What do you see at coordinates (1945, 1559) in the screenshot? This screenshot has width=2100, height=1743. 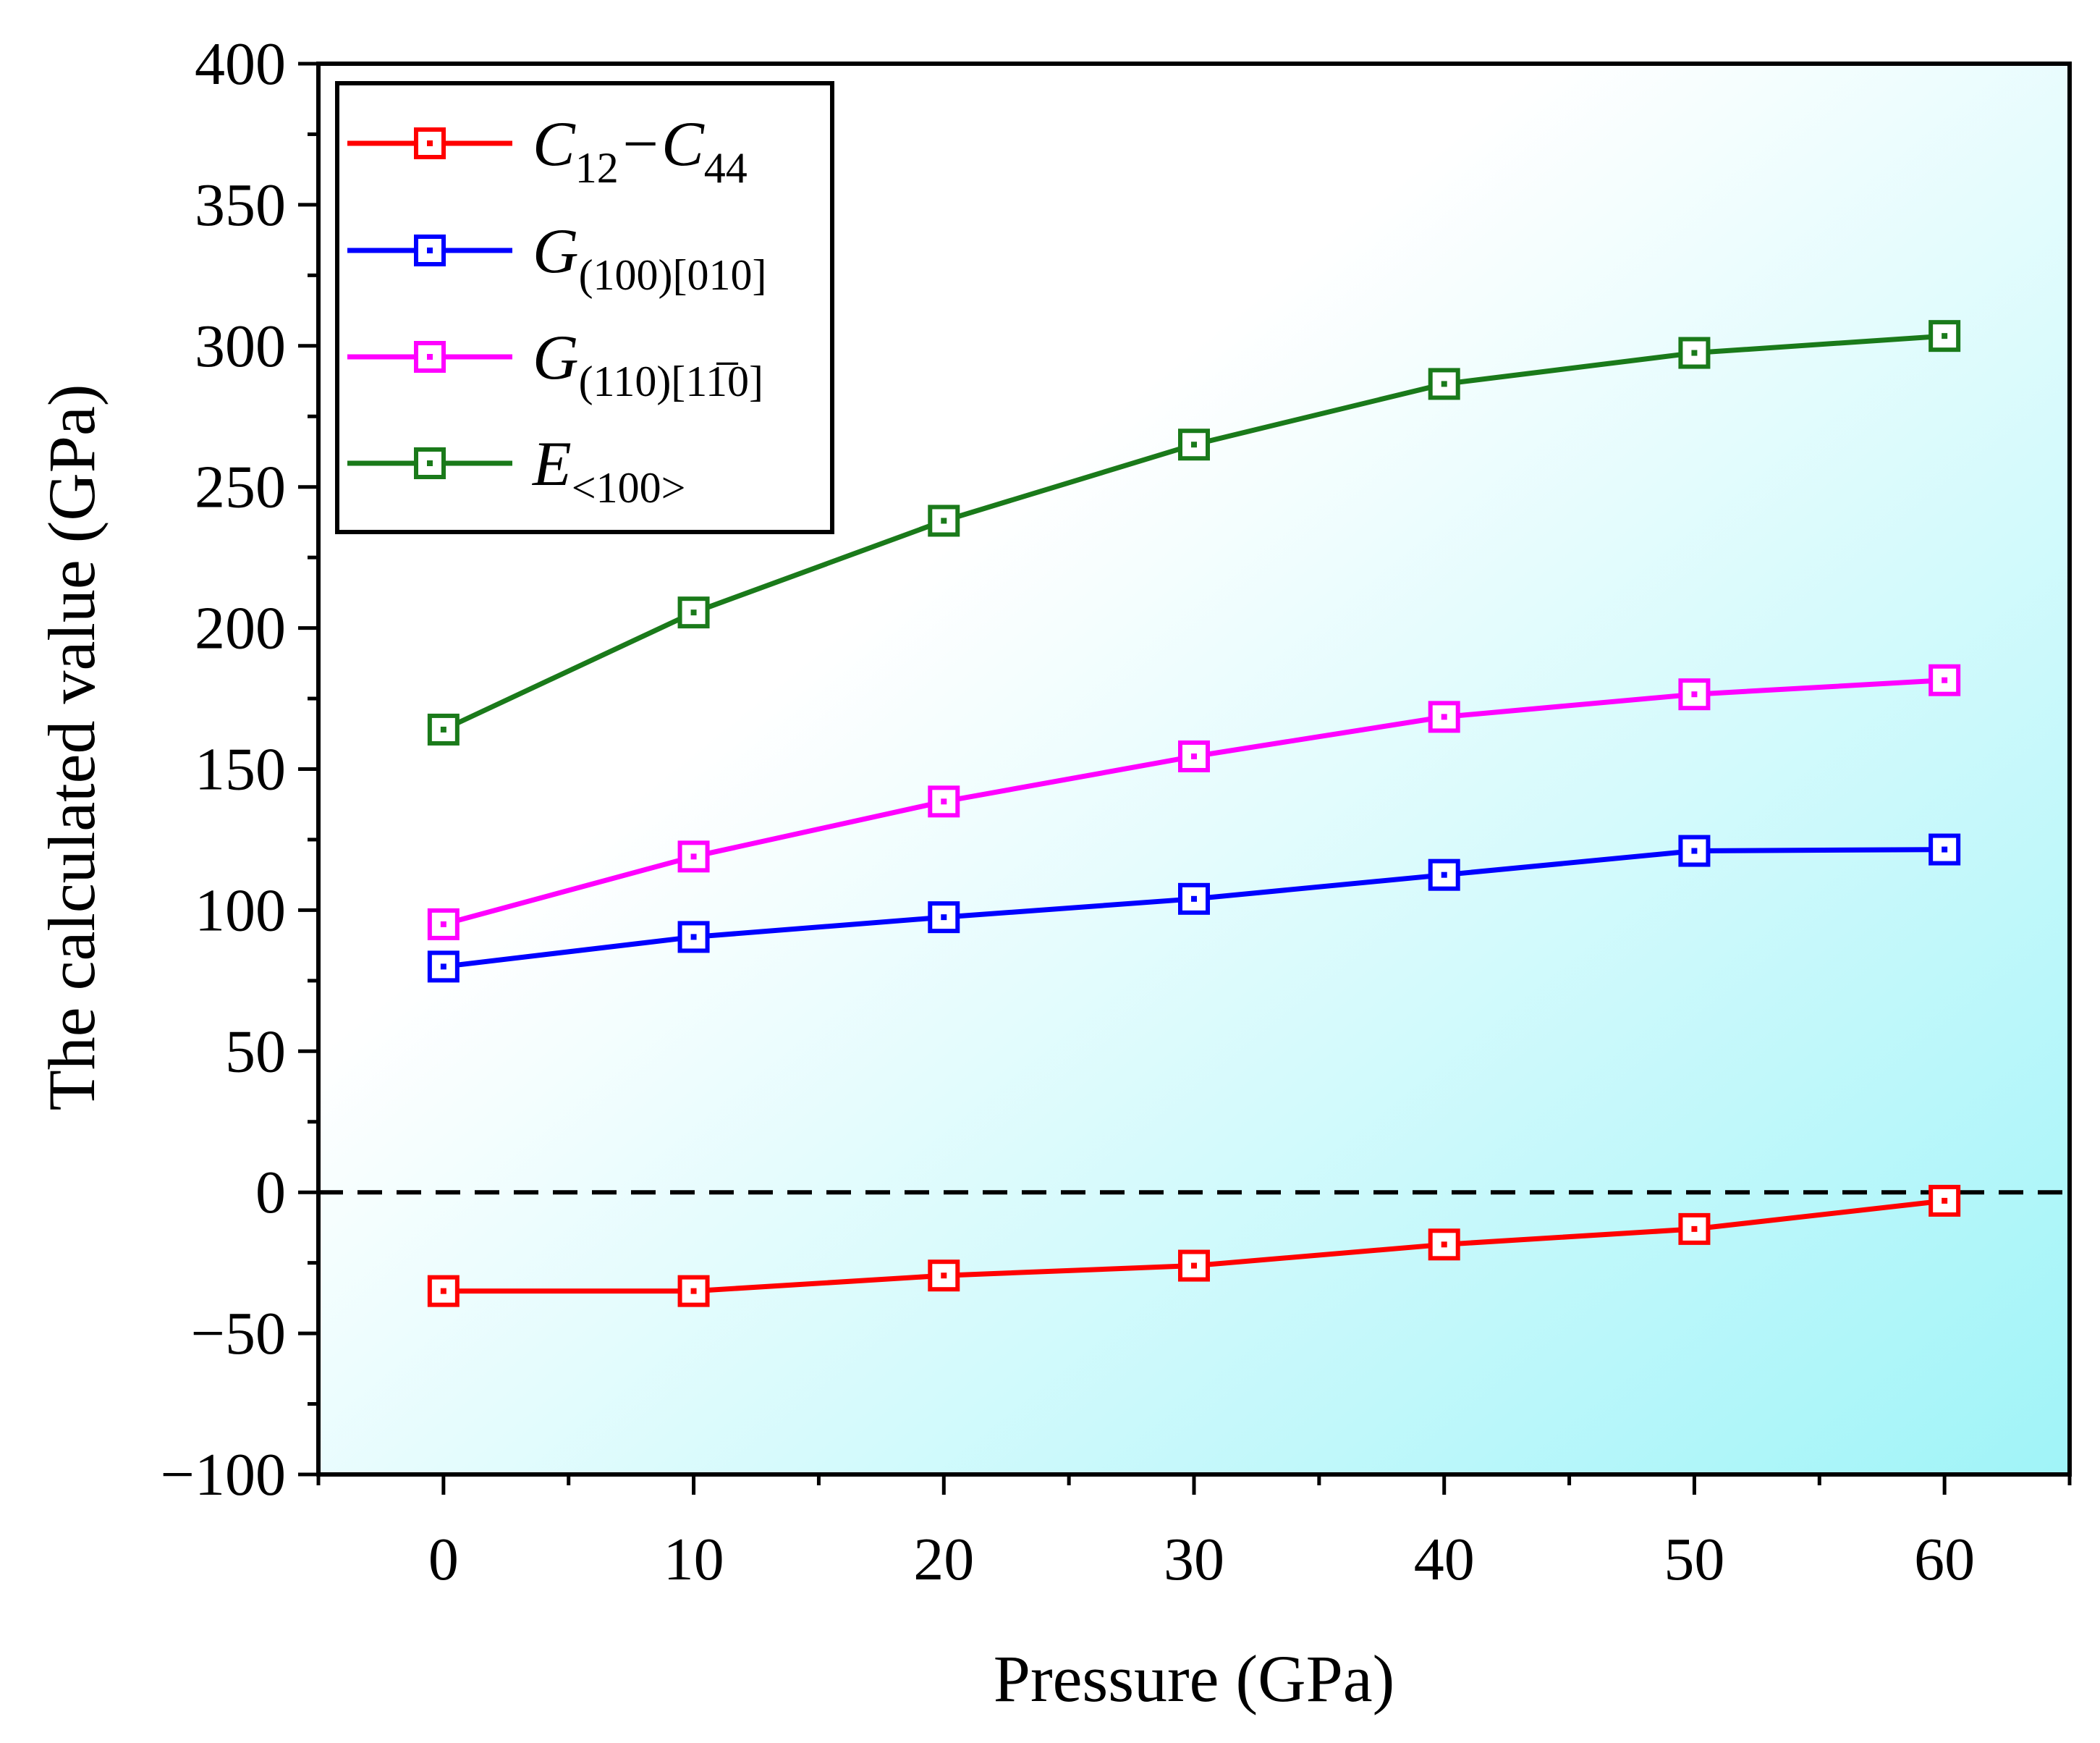 I see `x-tick-label: 60` at bounding box center [1945, 1559].